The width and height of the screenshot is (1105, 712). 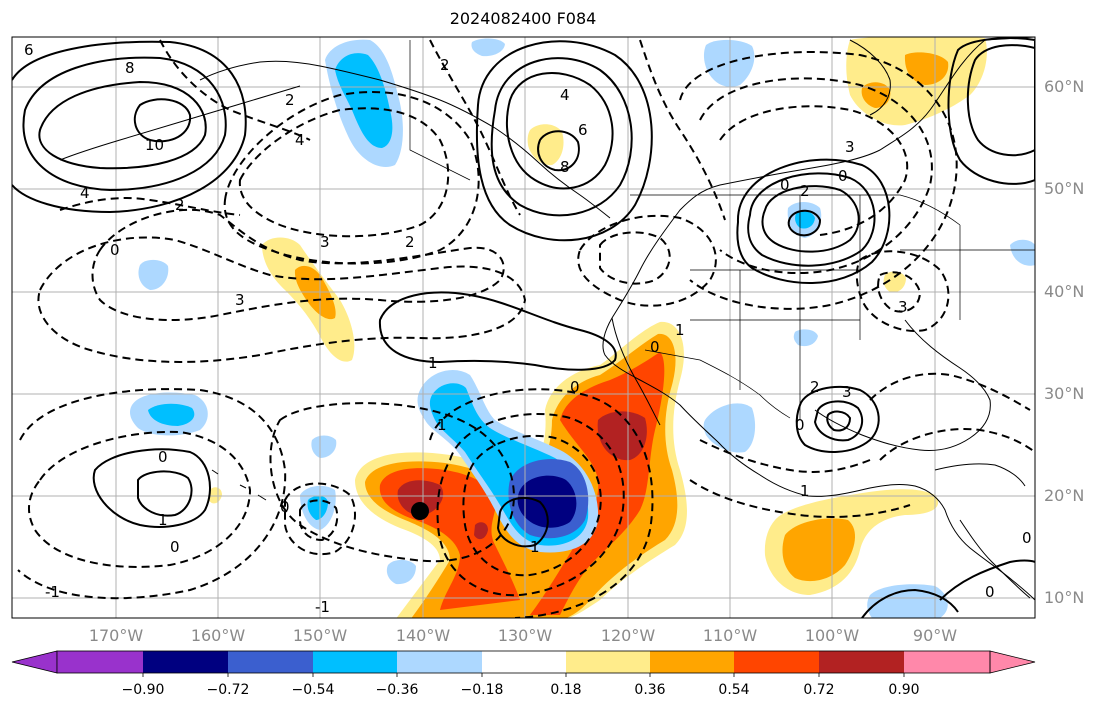 I want to click on contour-dashed-e3, so click(x=541, y=503).